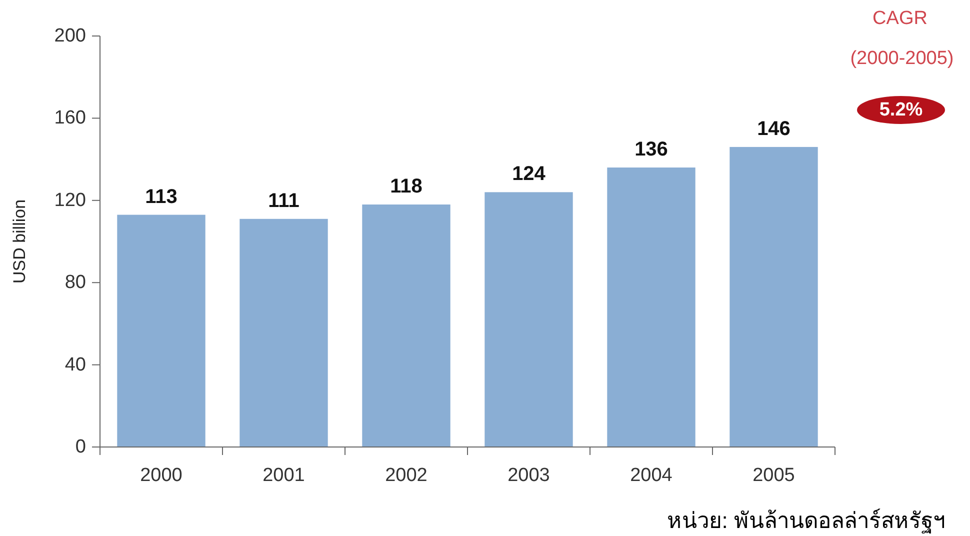 The height and width of the screenshot is (536, 970). I want to click on x-tick-label: 2004, so click(651, 475).